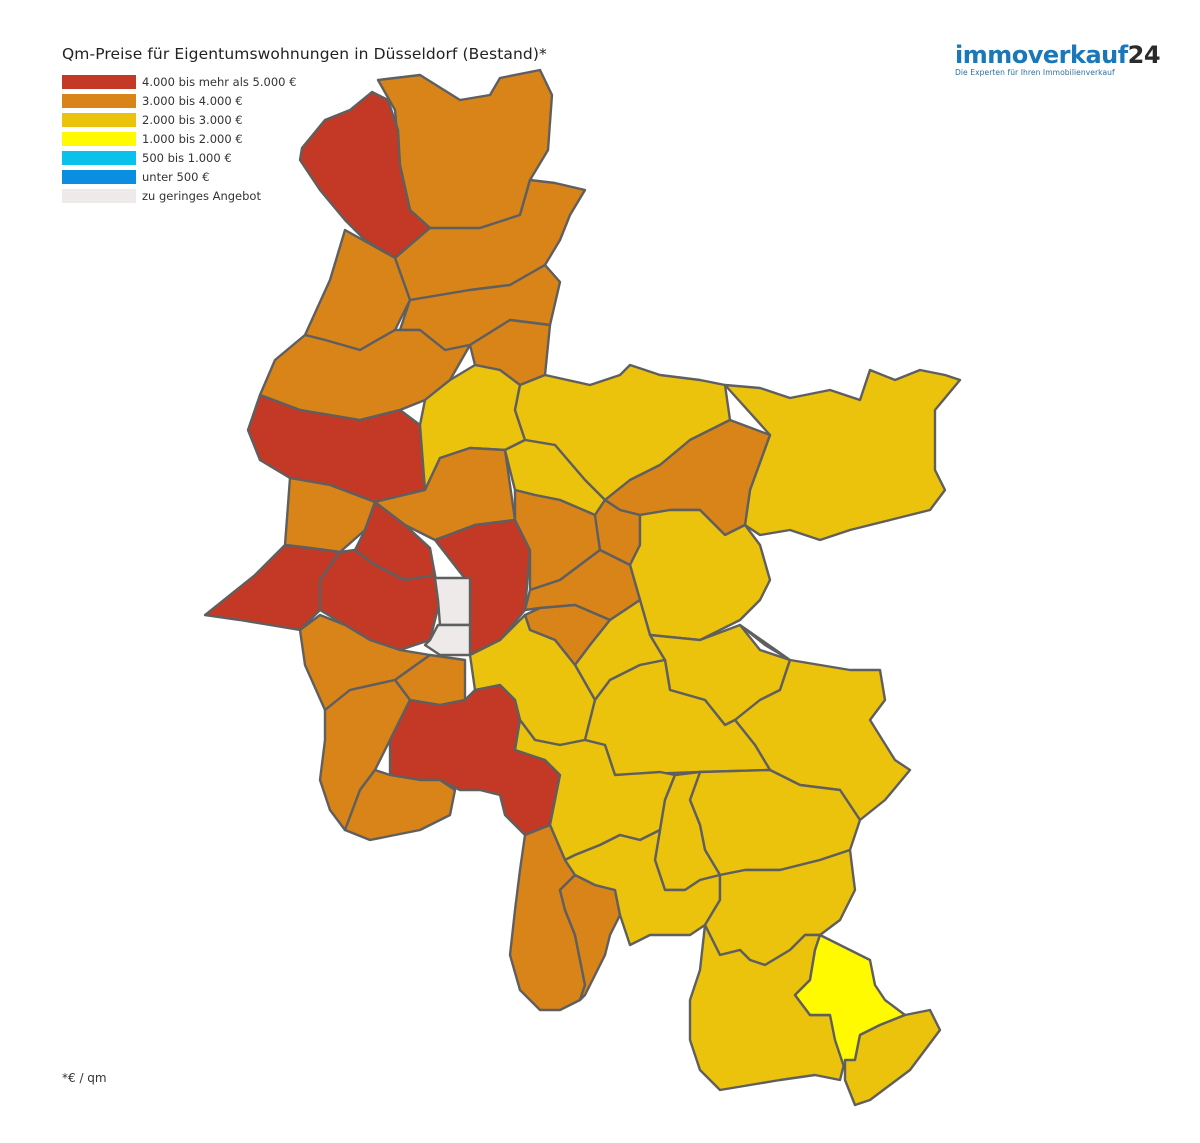  I want to click on legend-item: 4.000 bis mehr als 5.000 €, so click(179, 81).